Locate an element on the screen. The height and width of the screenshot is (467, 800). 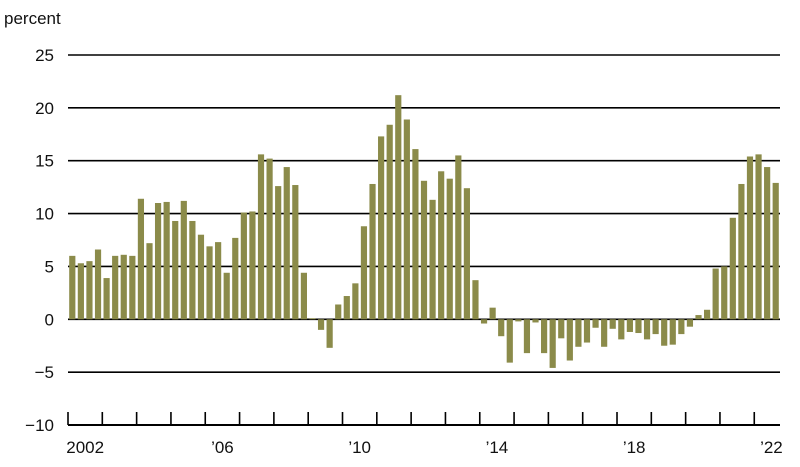
x-axis-tick-labels: 2002 ’06 ’10 ’14 ’18 ’22 is located at coordinates (424, 447).